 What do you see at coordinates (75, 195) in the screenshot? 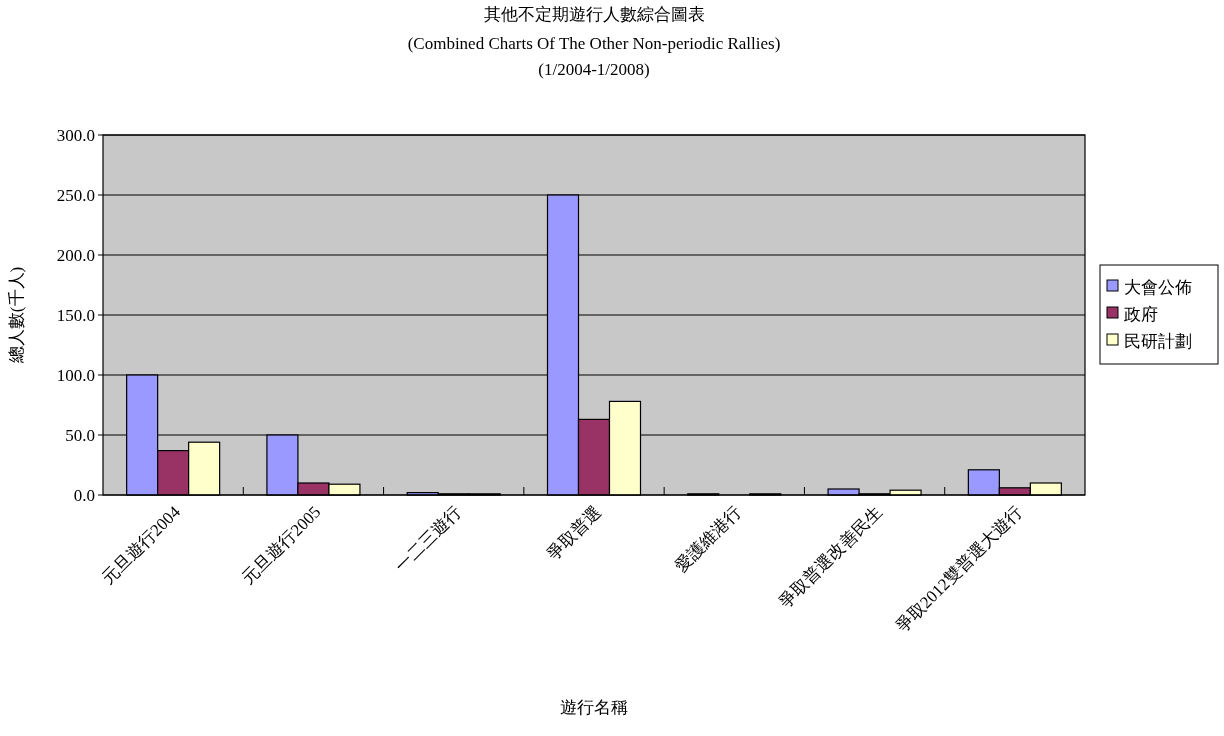
I see `y-tick-label: 250.0` at bounding box center [75, 195].